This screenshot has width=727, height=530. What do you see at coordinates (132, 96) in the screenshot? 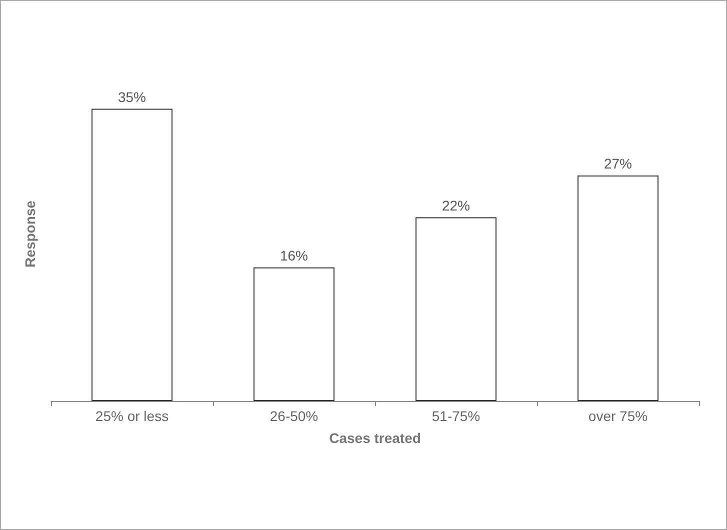
I see `data-label: 35%` at bounding box center [132, 96].